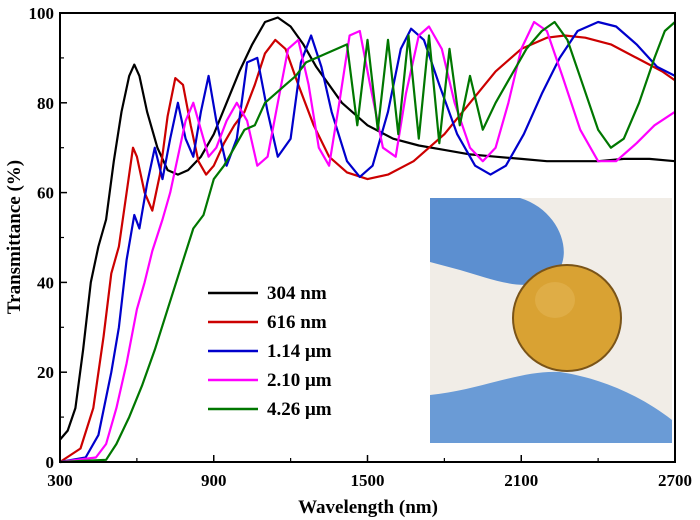 The height and width of the screenshot is (520, 700). I want to click on y-tick-label: 20, so click(45, 372).